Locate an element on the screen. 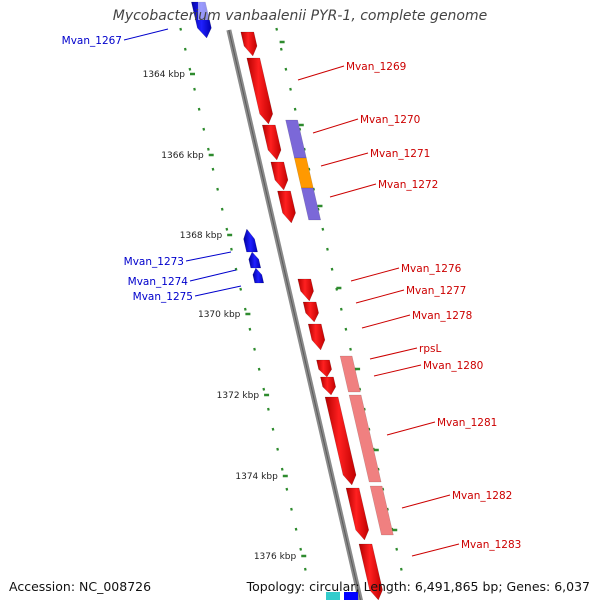 This screenshot has width=600, height=600. gene-label-mvan-1282: Mvan_1282 is located at coordinates (482, 496).